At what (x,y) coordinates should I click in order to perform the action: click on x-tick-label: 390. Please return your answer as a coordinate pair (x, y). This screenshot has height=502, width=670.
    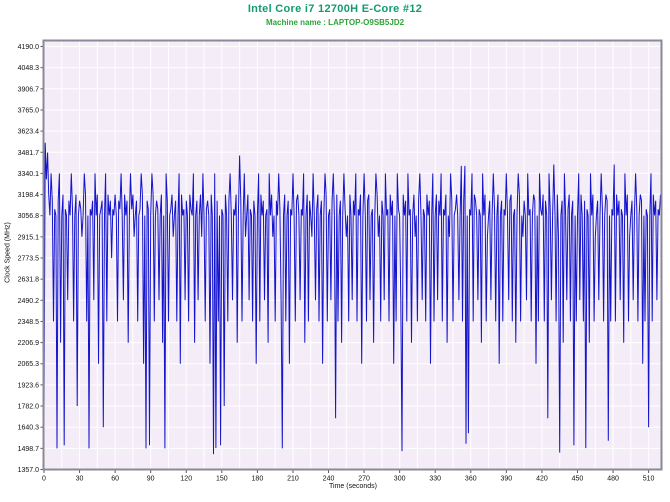
    Looking at the image, I should click on (507, 479).